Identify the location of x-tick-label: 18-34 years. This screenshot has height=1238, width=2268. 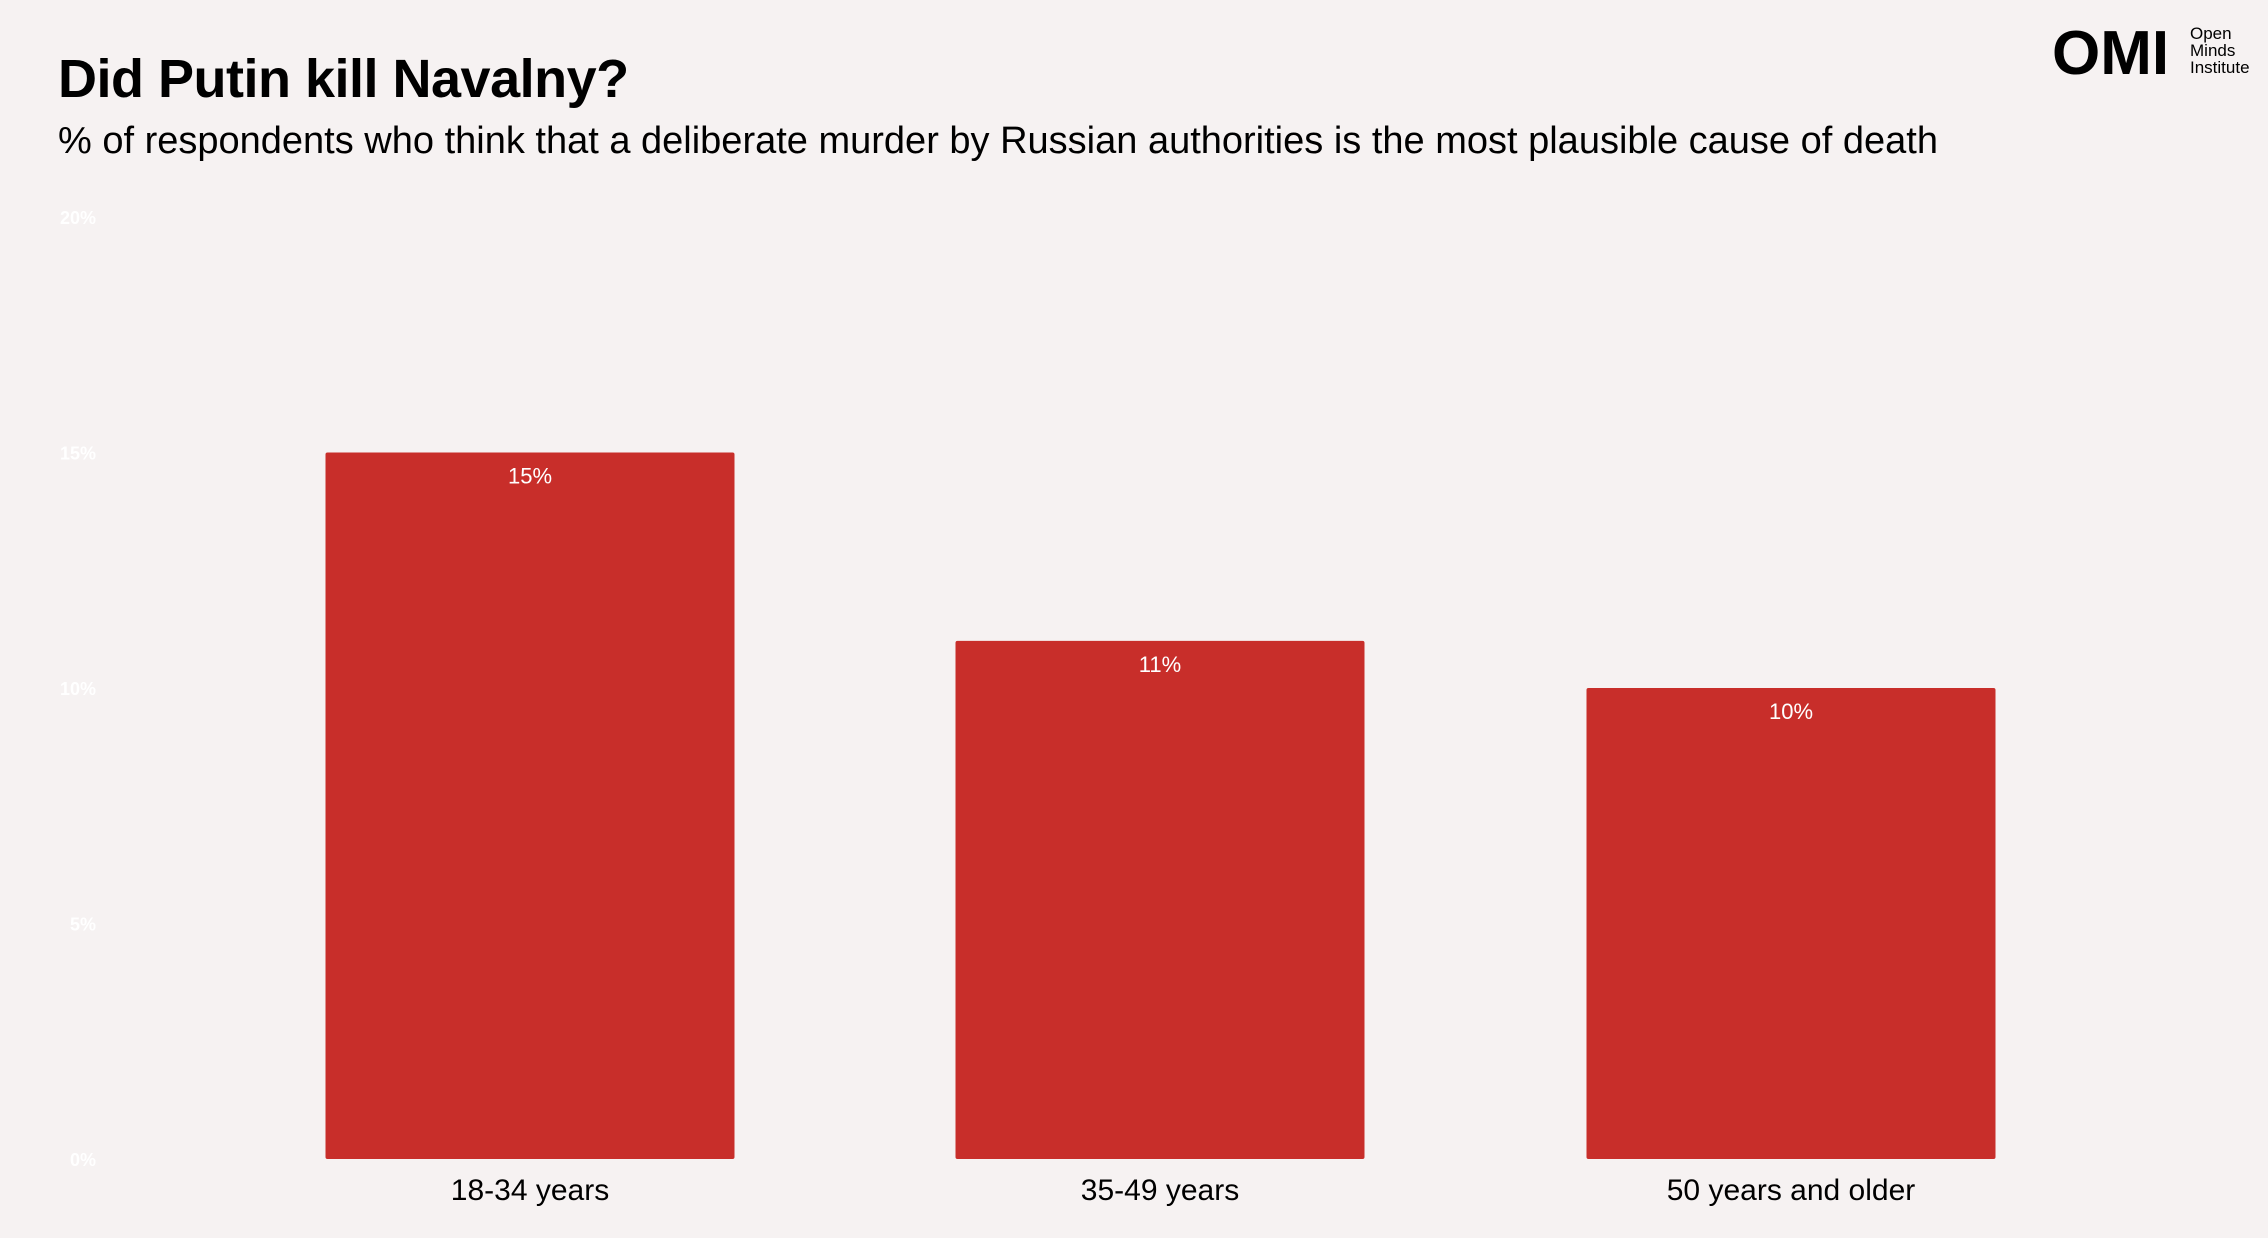
(530, 1190).